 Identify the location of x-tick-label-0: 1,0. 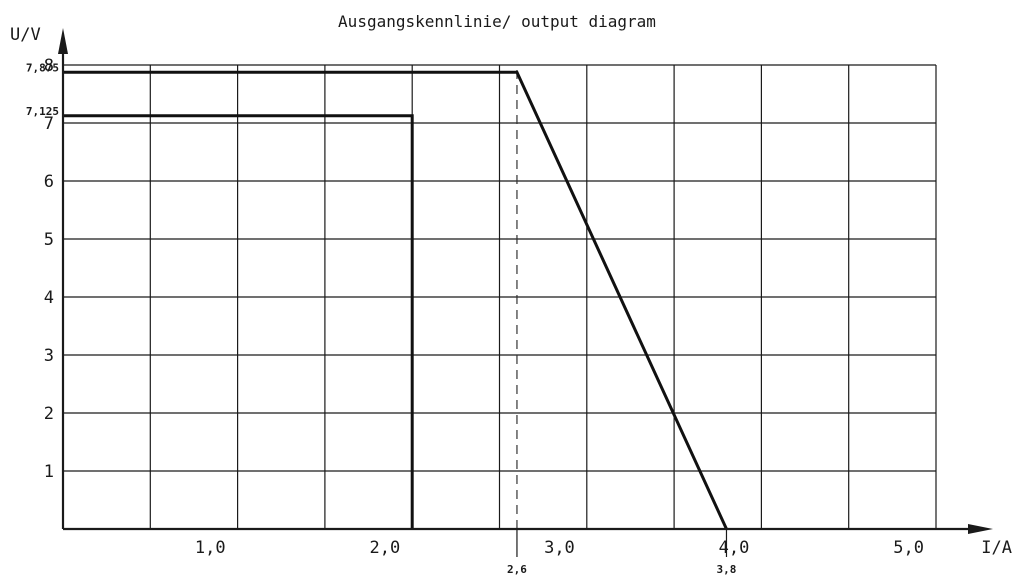
(210, 548).